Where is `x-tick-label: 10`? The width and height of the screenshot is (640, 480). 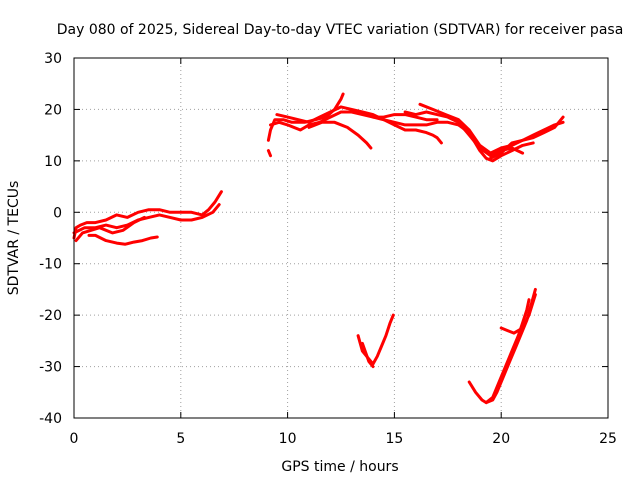 x-tick-label: 10 is located at coordinates (288, 439).